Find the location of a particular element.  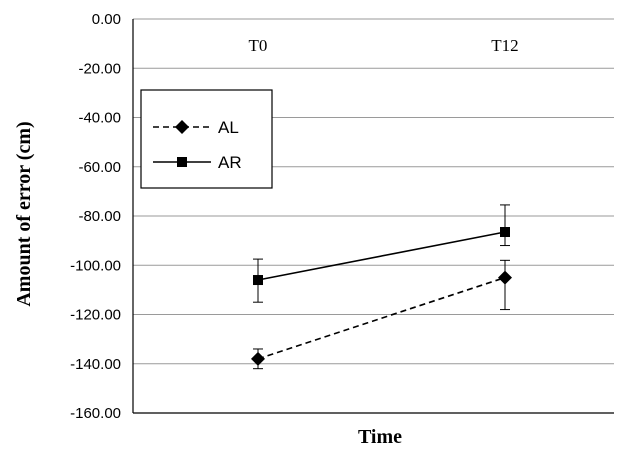

legend-marker-ar-icon is located at coordinates (182, 162).